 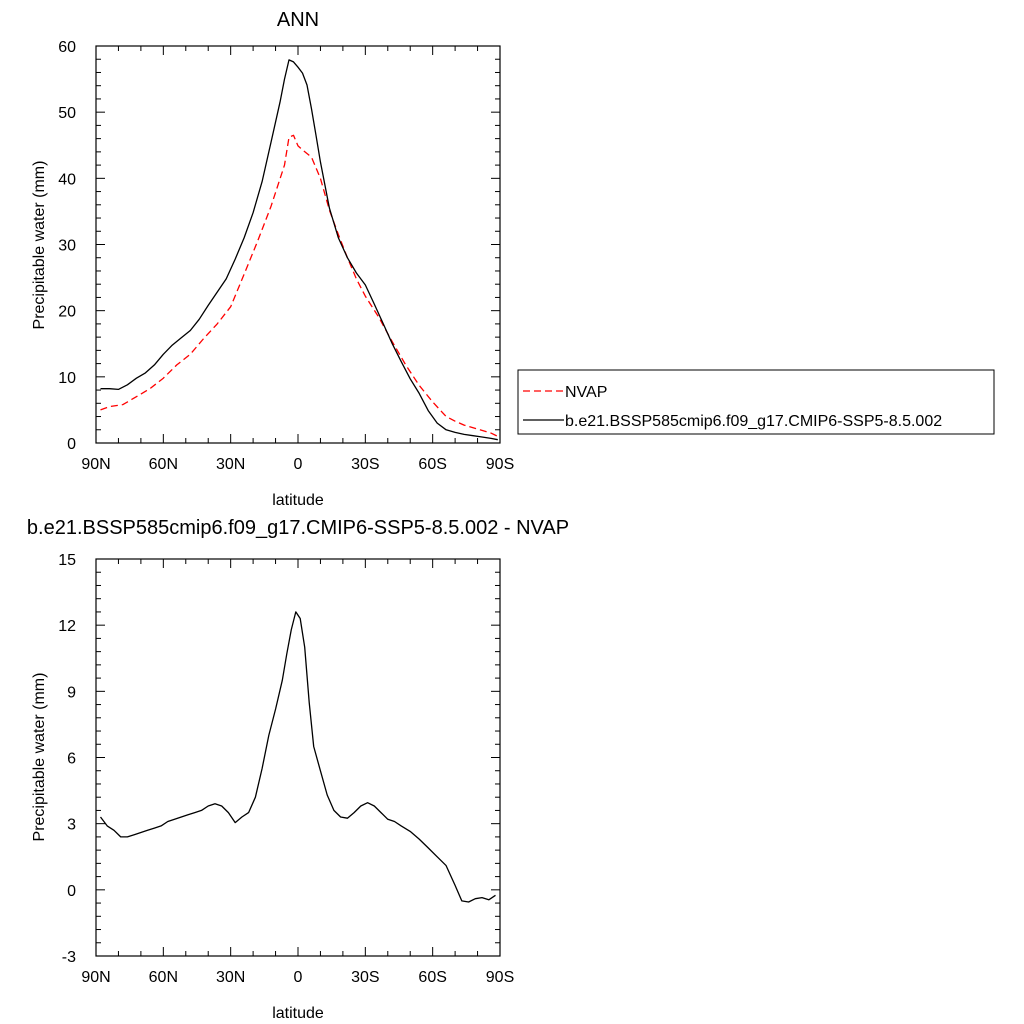 I want to click on x-axis-label: latitude, so click(x=298, y=500).